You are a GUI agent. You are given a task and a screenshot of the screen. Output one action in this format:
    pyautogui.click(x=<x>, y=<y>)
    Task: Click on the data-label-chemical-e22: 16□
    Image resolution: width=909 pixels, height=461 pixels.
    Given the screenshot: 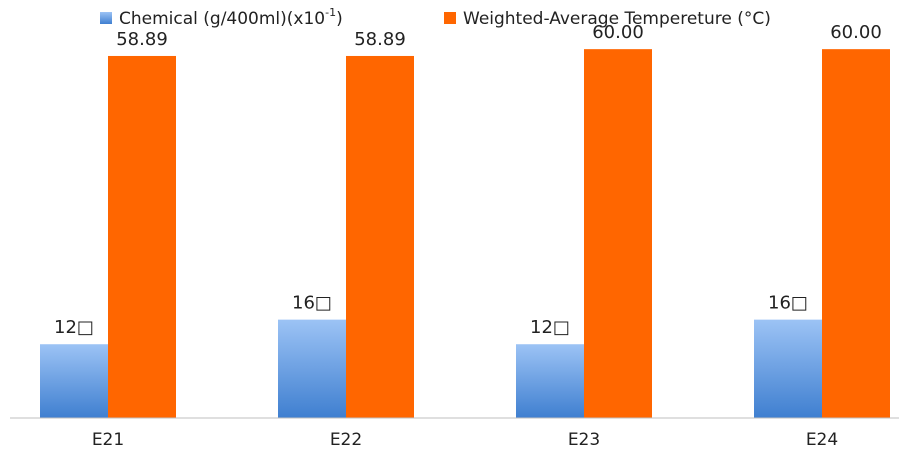 What is the action you would take?
    pyautogui.click(x=312, y=303)
    